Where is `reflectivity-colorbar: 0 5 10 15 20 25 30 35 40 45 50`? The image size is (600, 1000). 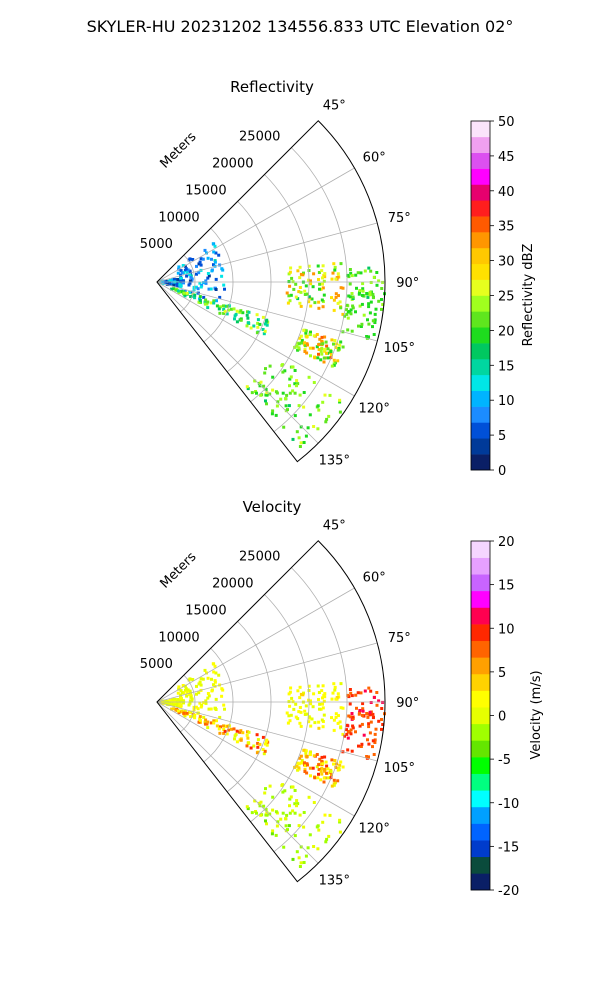
reflectivity-colorbar: 0 5 10 15 20 25 30 35 40 45 50 is located at coordinates (492, 297).